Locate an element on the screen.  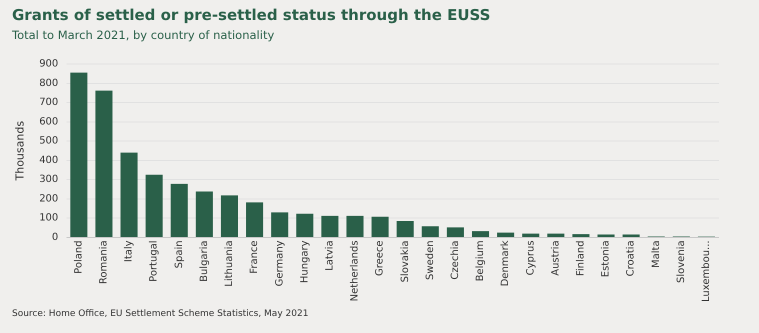
x-tick-label: Finland is located at coordinates (581, 258).